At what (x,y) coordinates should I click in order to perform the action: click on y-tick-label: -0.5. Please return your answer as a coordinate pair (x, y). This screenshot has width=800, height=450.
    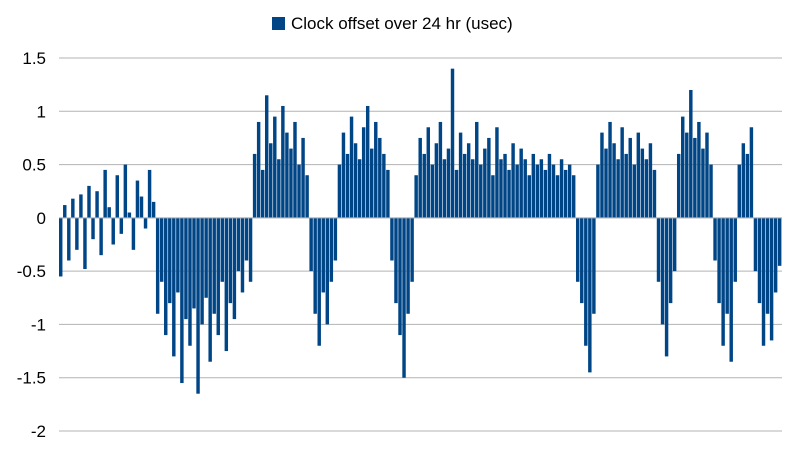
    Looking at the image, I should click on (31, 271).